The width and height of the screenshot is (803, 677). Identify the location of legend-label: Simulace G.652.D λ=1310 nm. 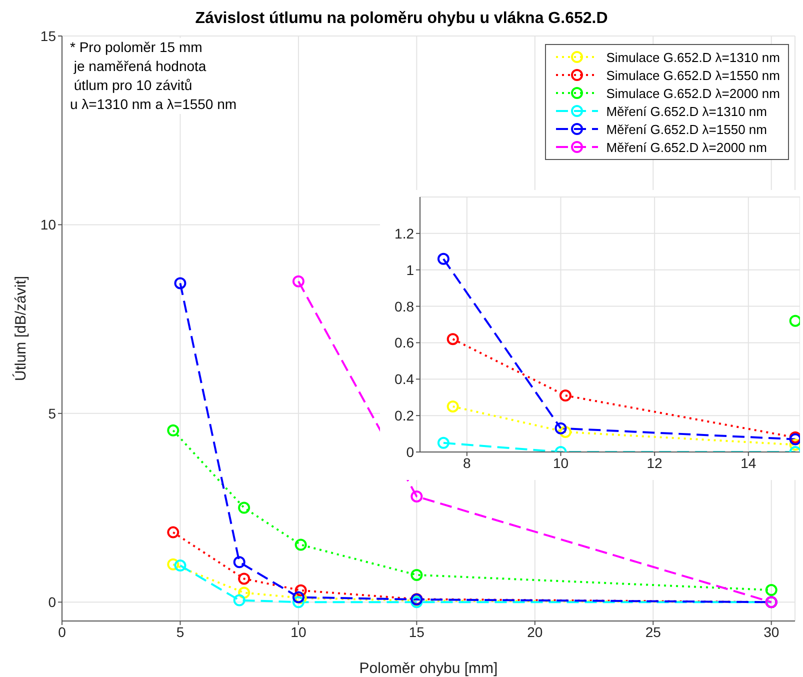
(693, 57).